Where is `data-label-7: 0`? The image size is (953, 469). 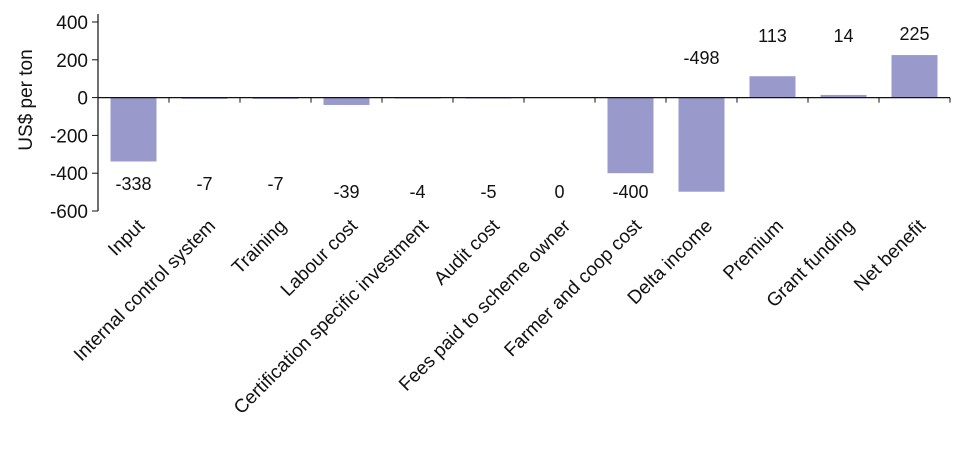
data-label-7: 0 is located at coordinates (559, 192).